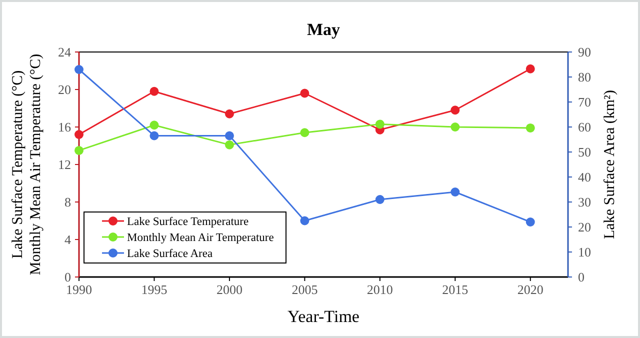 The image size is (640, 338). I want to click on y2-tick-label: 50, so click(584, 152).